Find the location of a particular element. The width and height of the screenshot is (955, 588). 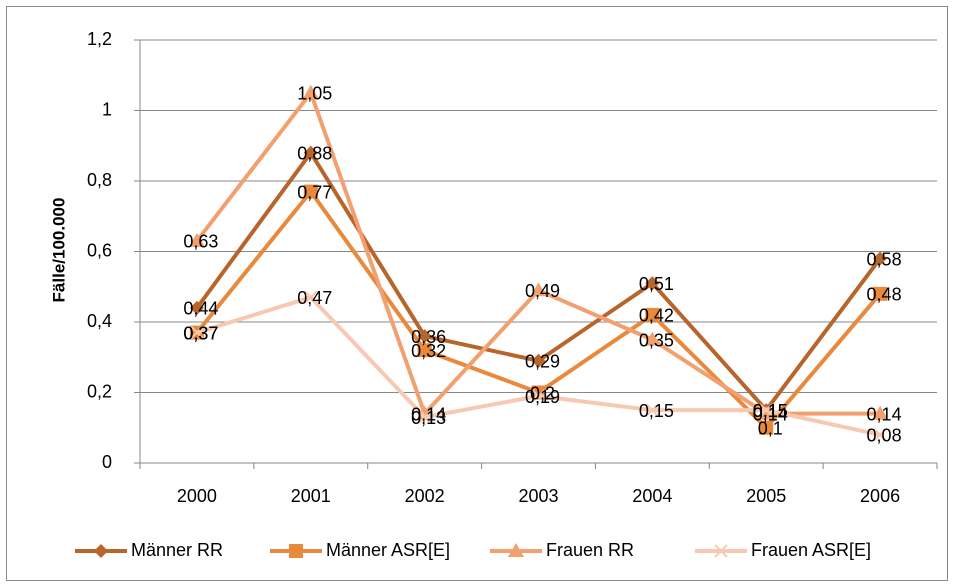

data-label: 0,29 is located at coordinates (542, 362).